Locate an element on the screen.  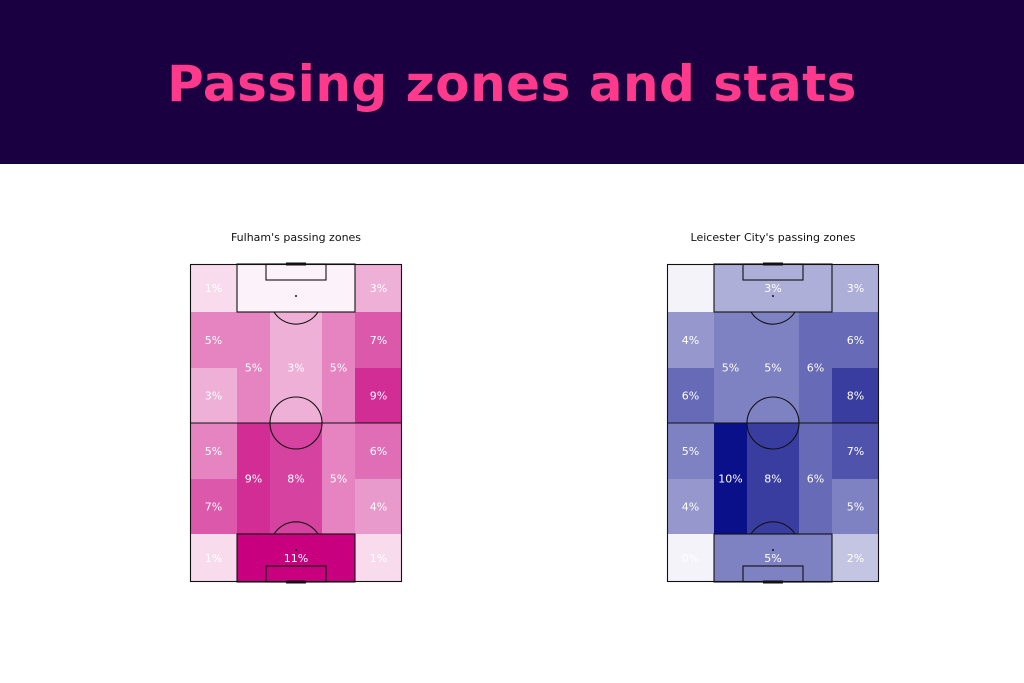
zone-label-right-wing-attacking-lower: 4% is located at coordinates (378, 507).